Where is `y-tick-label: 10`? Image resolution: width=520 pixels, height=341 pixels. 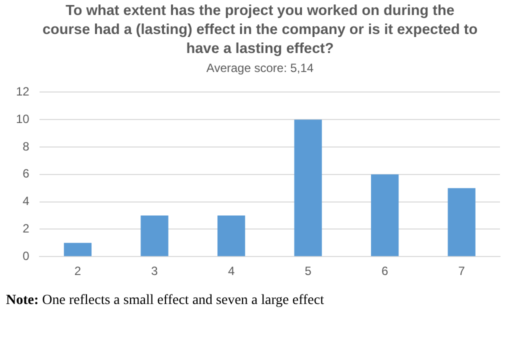 y-tick-label: 10 is located at coordinates (23, 119).